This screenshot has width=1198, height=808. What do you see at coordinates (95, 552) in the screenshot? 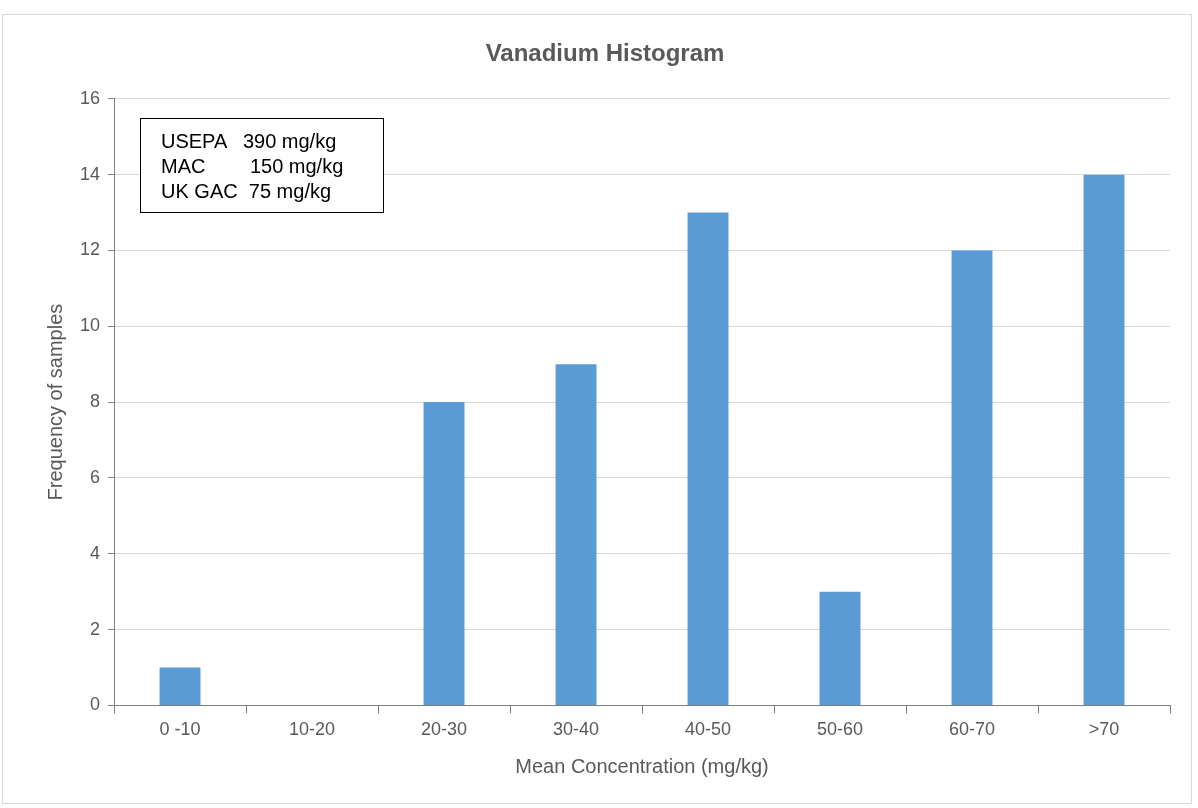
I see `y-tick-label: 4` at bounding box center [95, 552].